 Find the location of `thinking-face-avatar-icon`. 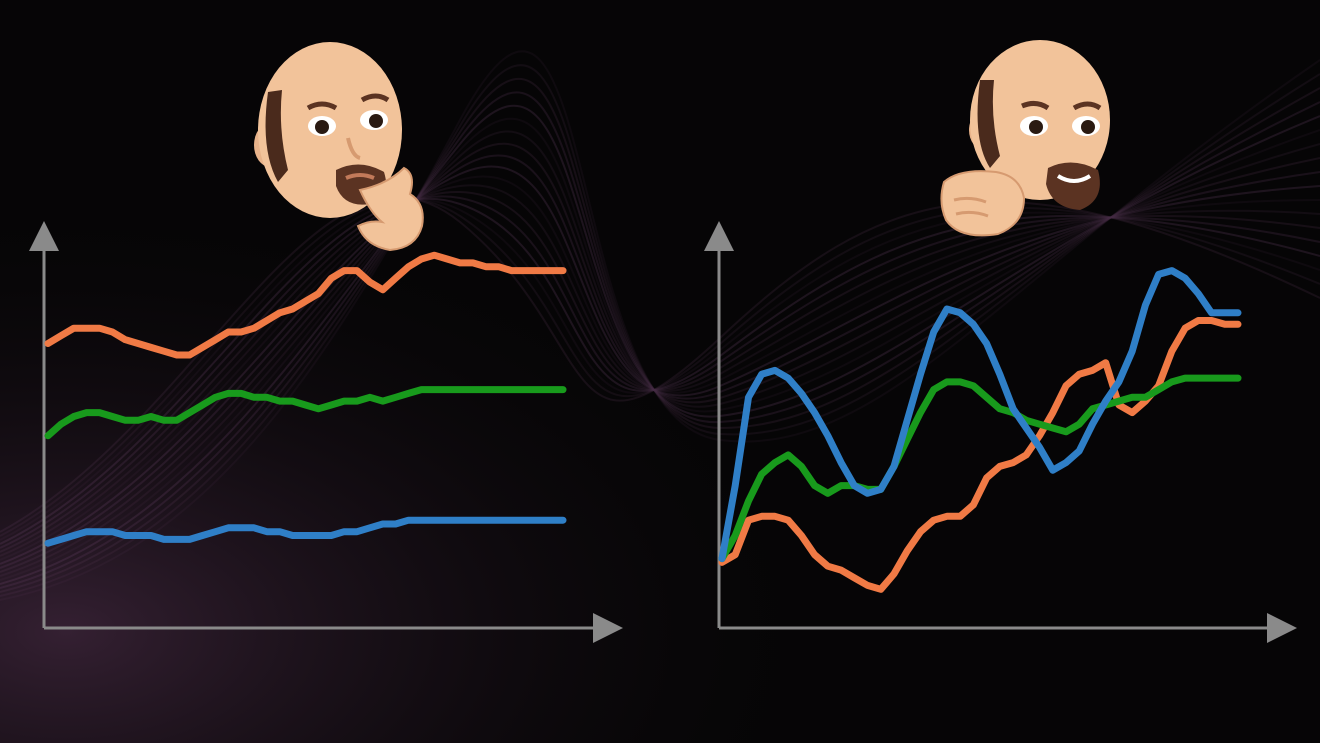

thinking-face-avatar-icon is located at coordinates (339, 147).